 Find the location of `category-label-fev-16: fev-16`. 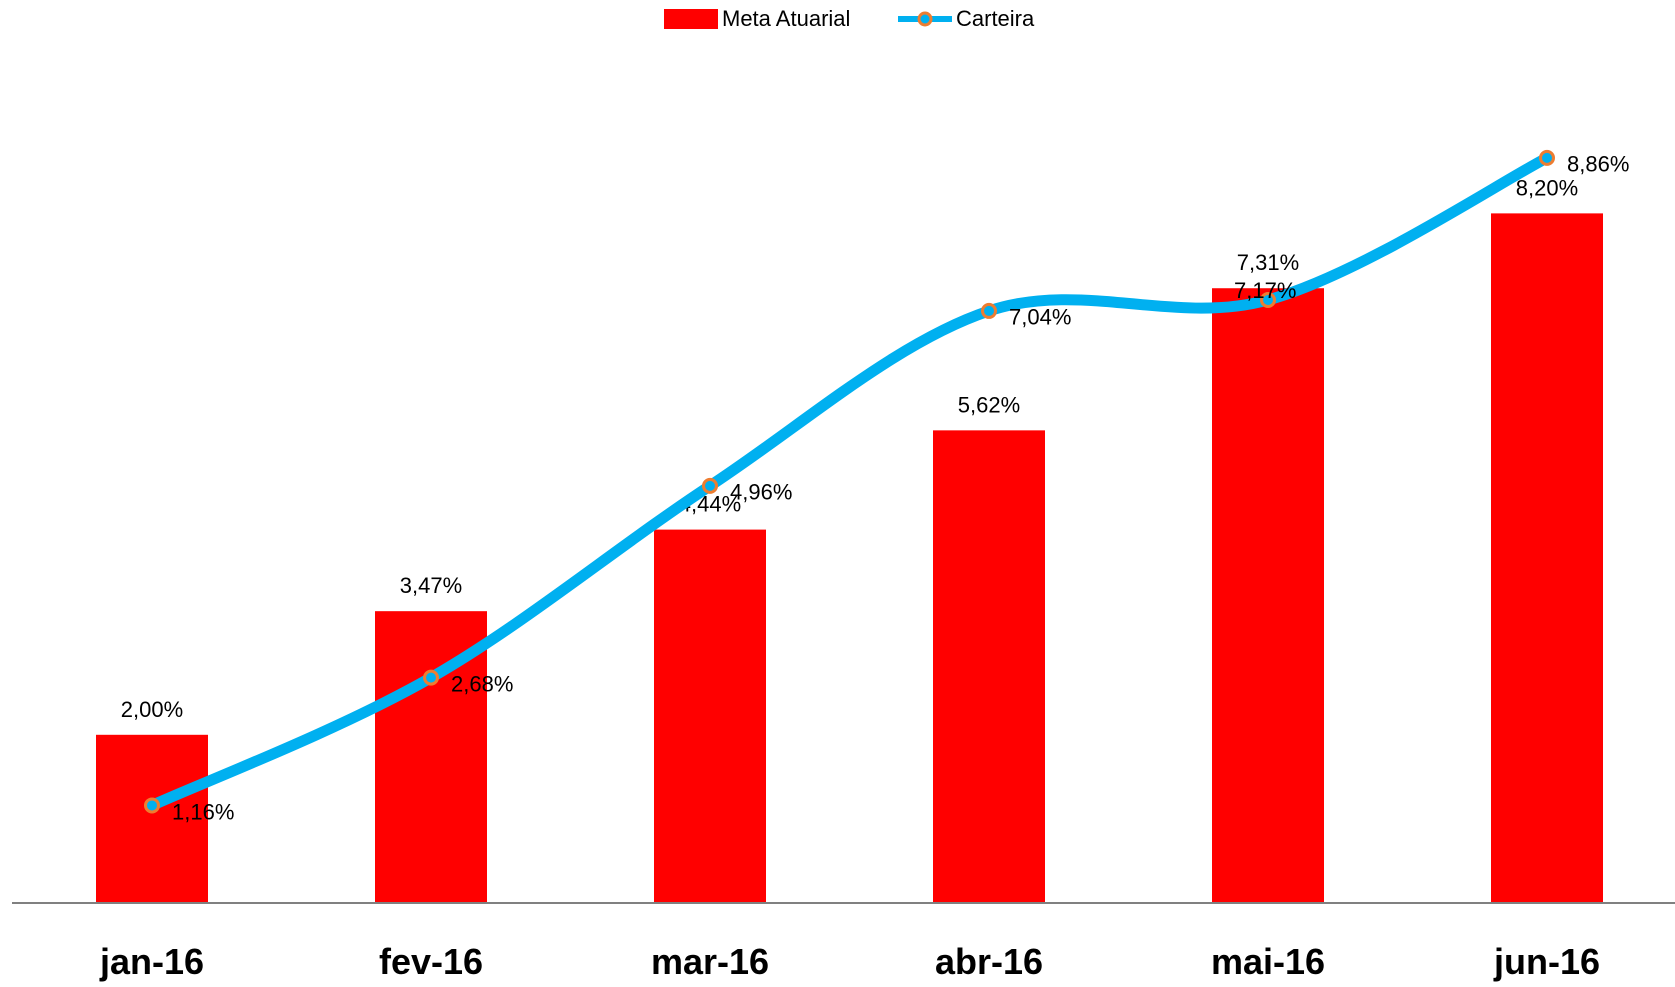

category-label-fev-16: fev-16 is located at coordinates (431, 961).